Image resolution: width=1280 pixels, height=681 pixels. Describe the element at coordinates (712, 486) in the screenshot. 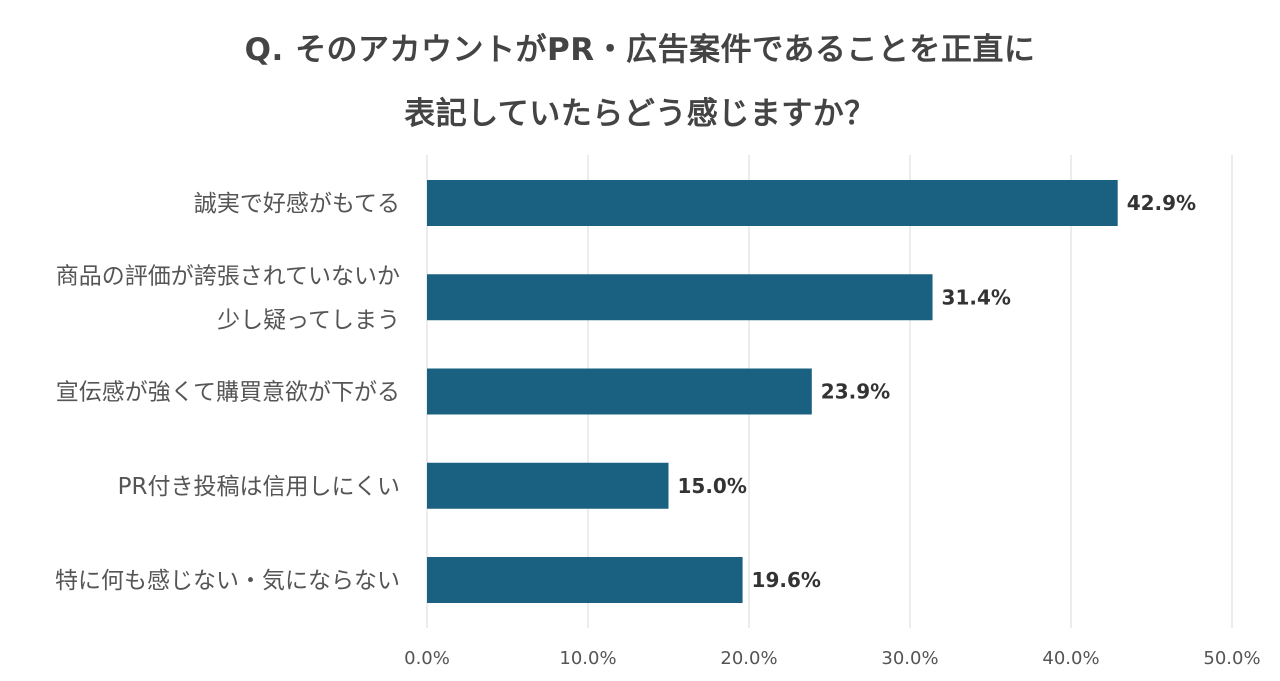

I see `bar-value-label: 15.0%` at that location.